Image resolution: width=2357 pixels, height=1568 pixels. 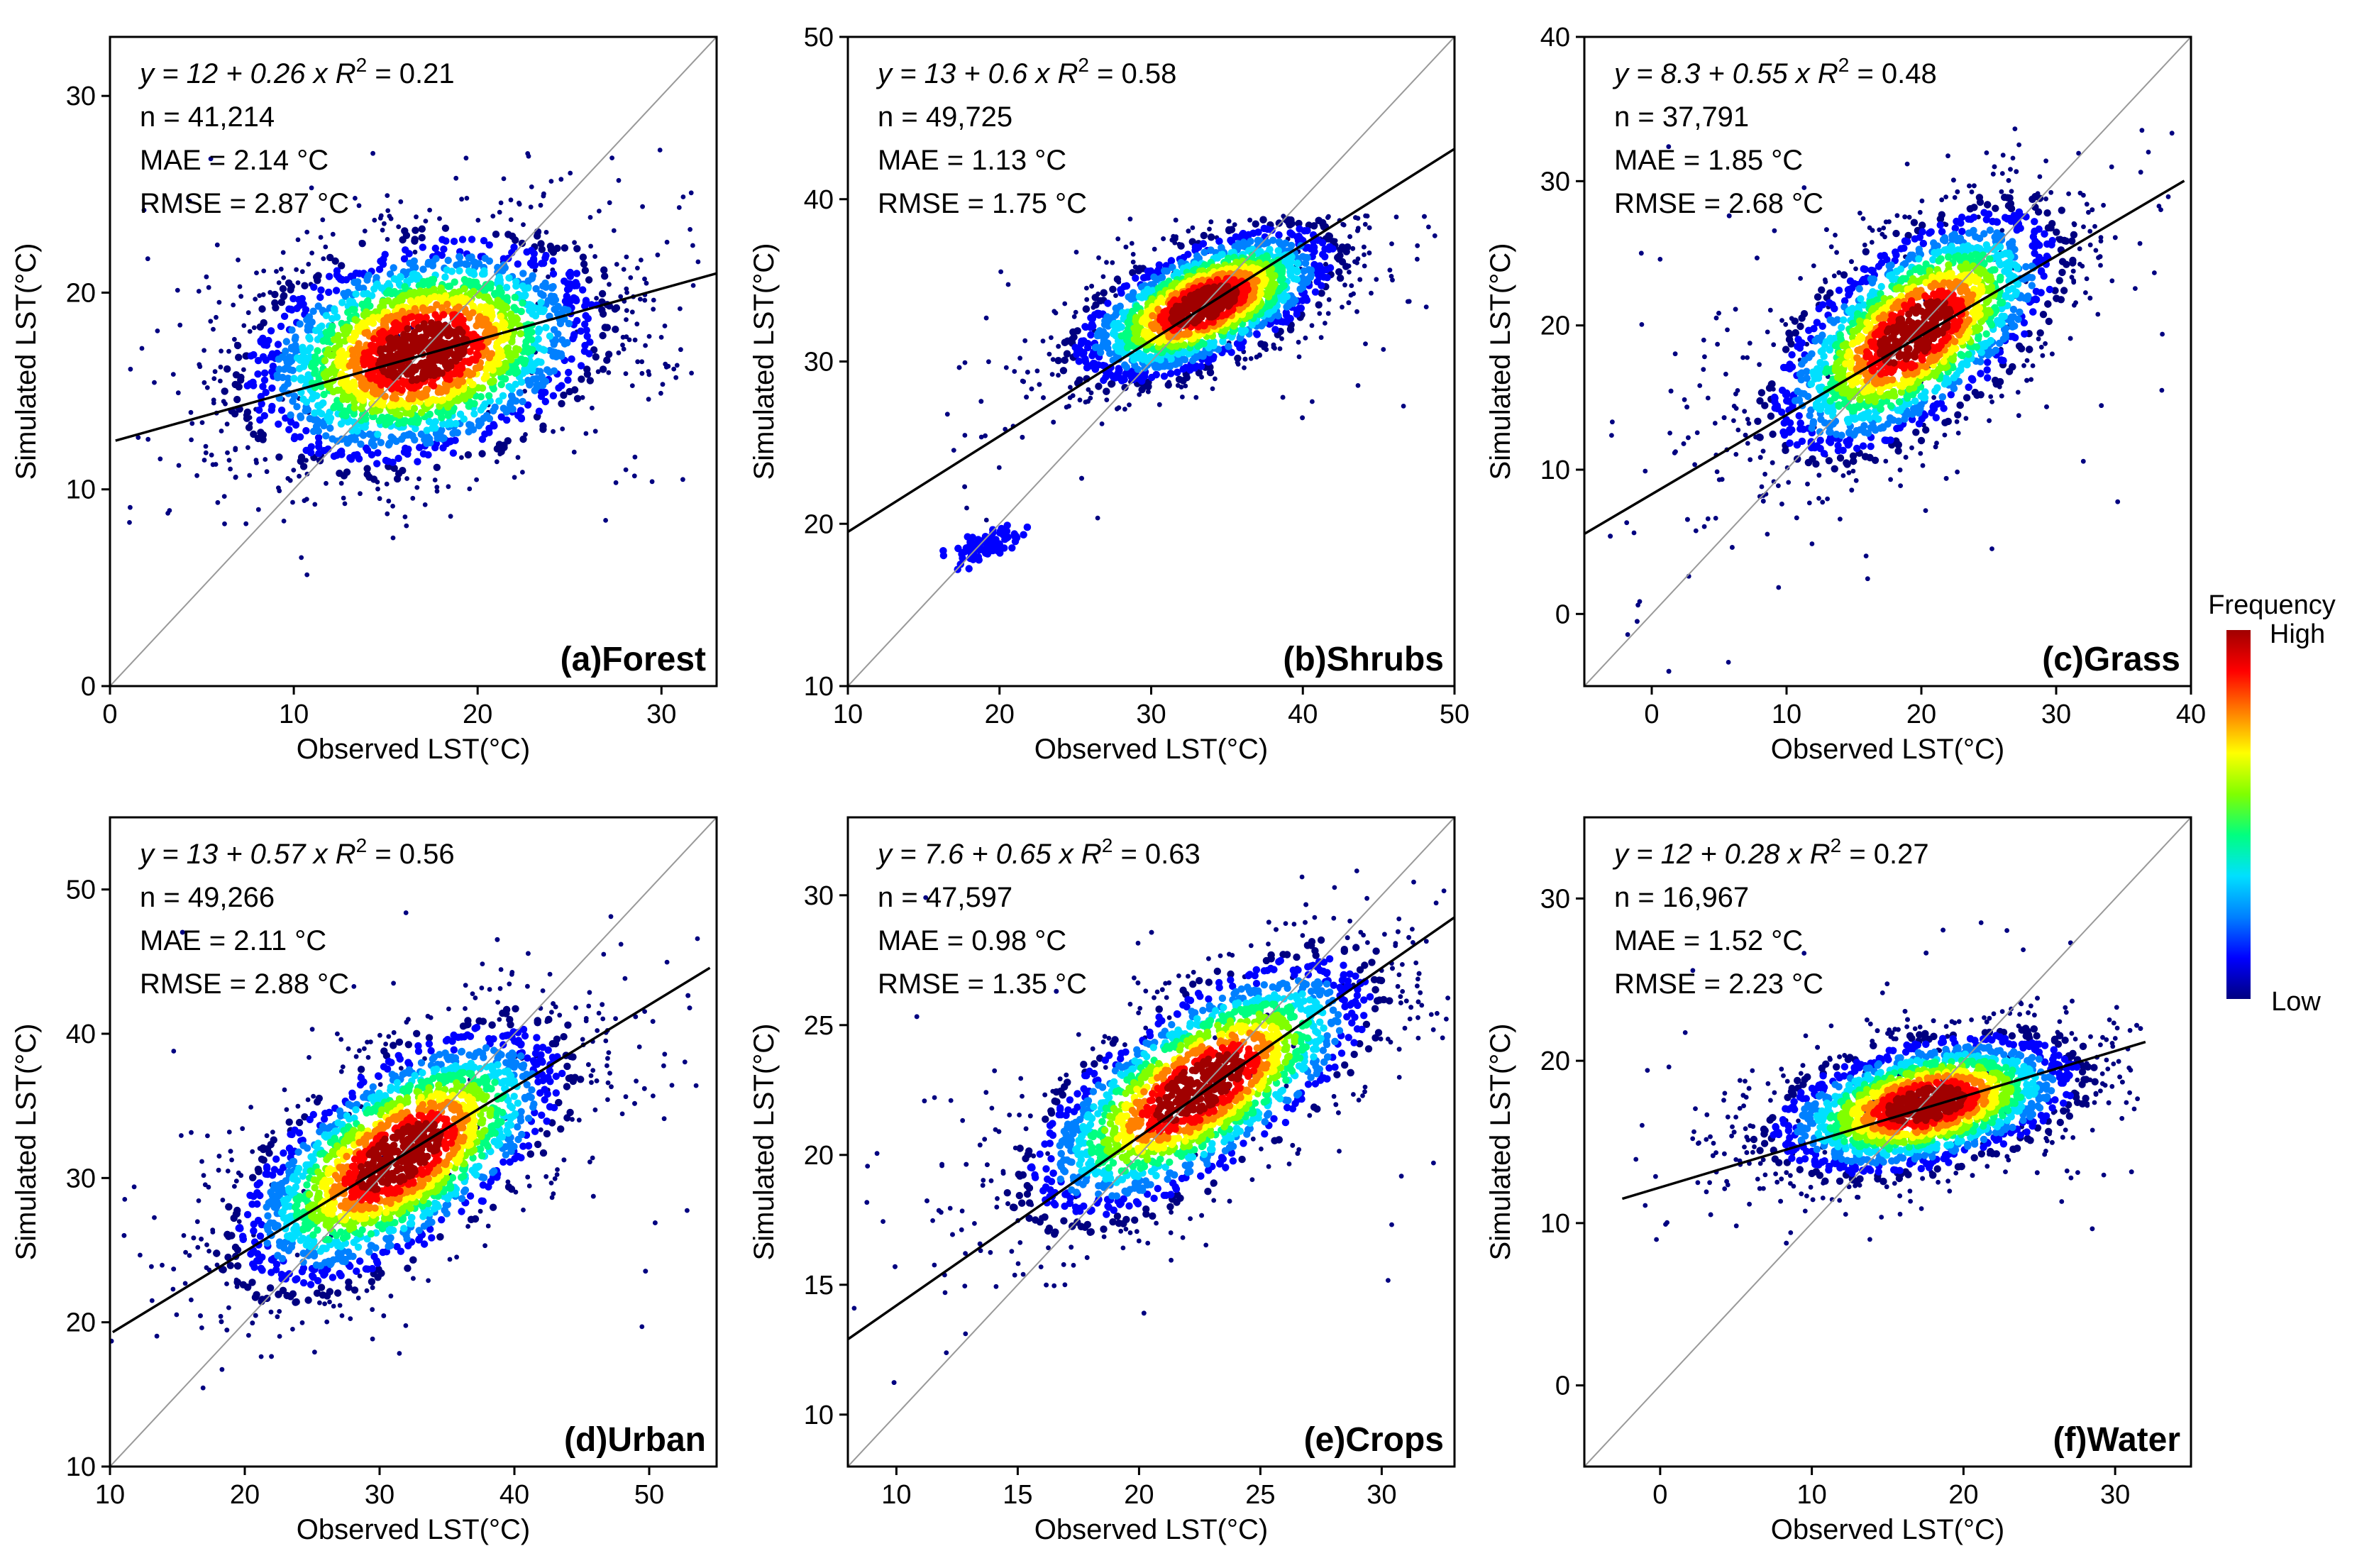 What do you see at coordinates (234, 160) in the screenshot?
I see `mae-value: MAE = 2.14 °C` at bounding box center [234, 160].